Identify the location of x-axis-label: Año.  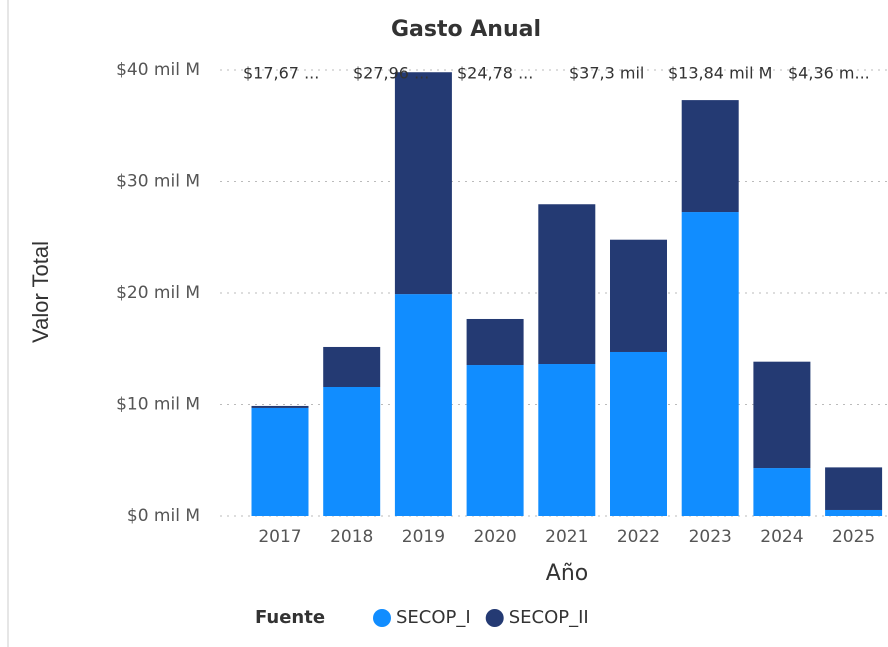
(567, 573).